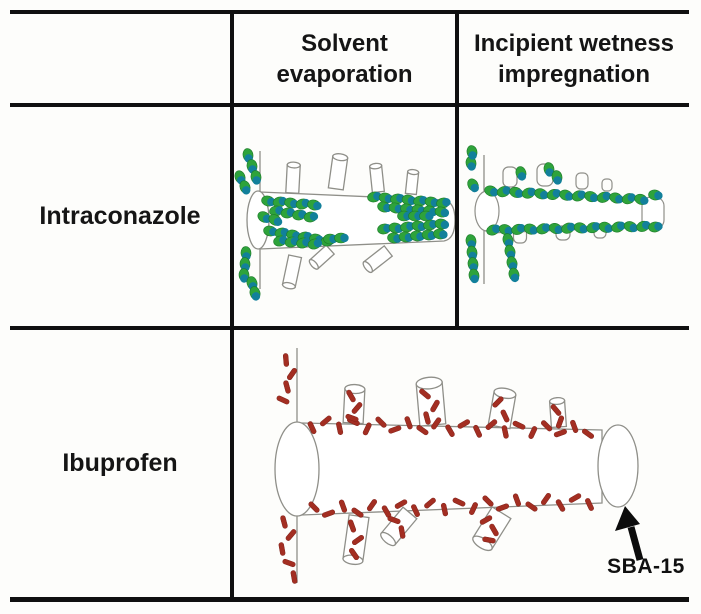 The image size is (701, 614). I want to click on column-header-text: Solvent evaporation, so click(344, 58).